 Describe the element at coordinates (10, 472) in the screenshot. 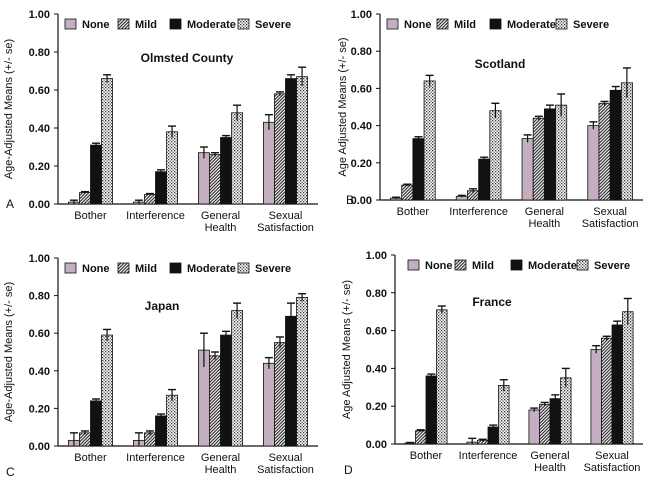

I see `panel-letter: C` at that location.